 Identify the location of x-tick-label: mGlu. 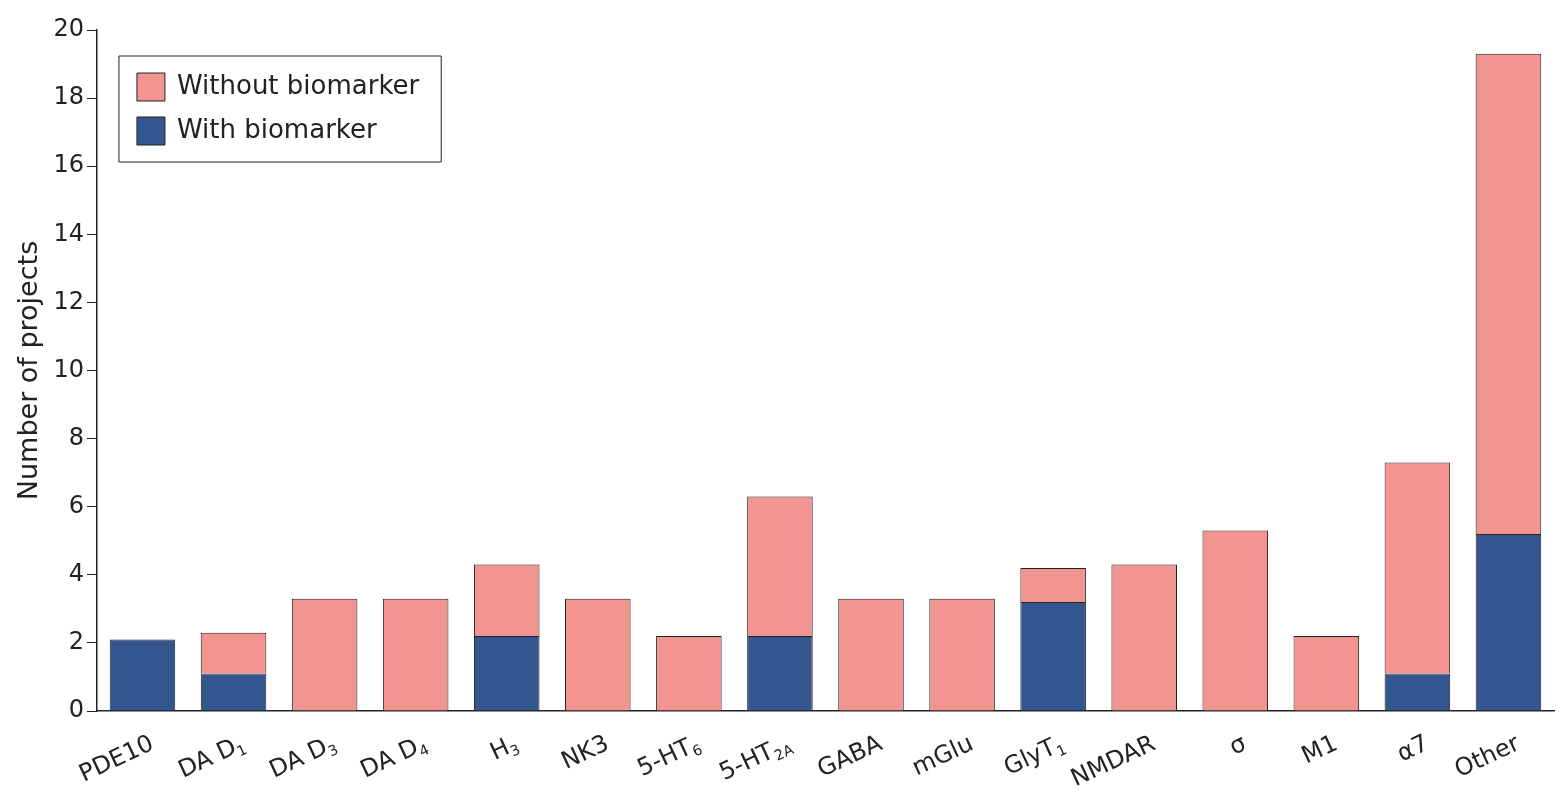
(942, 755).